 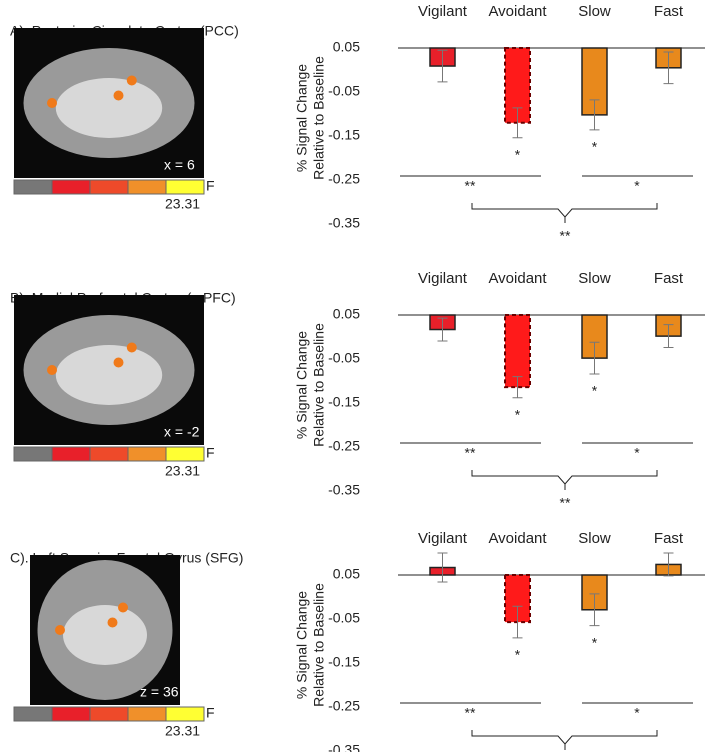 What do you see at coordinates (182, 432) in the screenshot?
I see `slice-label: x = -2` at bounding box center [182, 432].